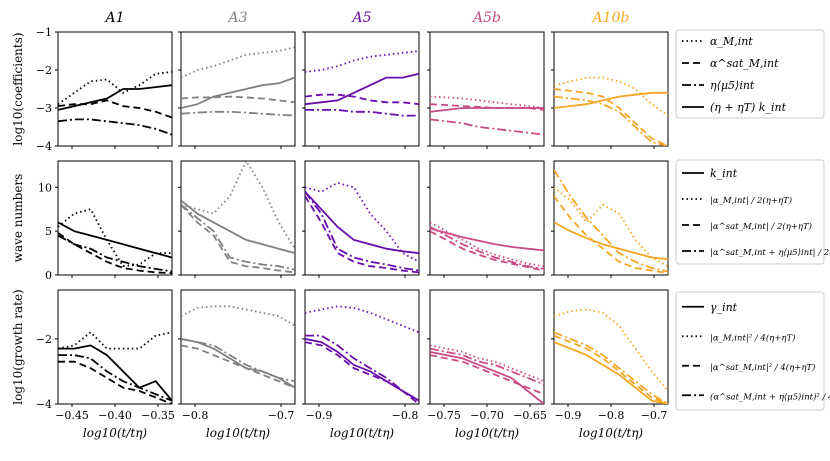  Describe the element at coordinates (751, 200) in the screenshot. I see `legend-label: |α_M,int| / 2(η+ηT)` at that location.